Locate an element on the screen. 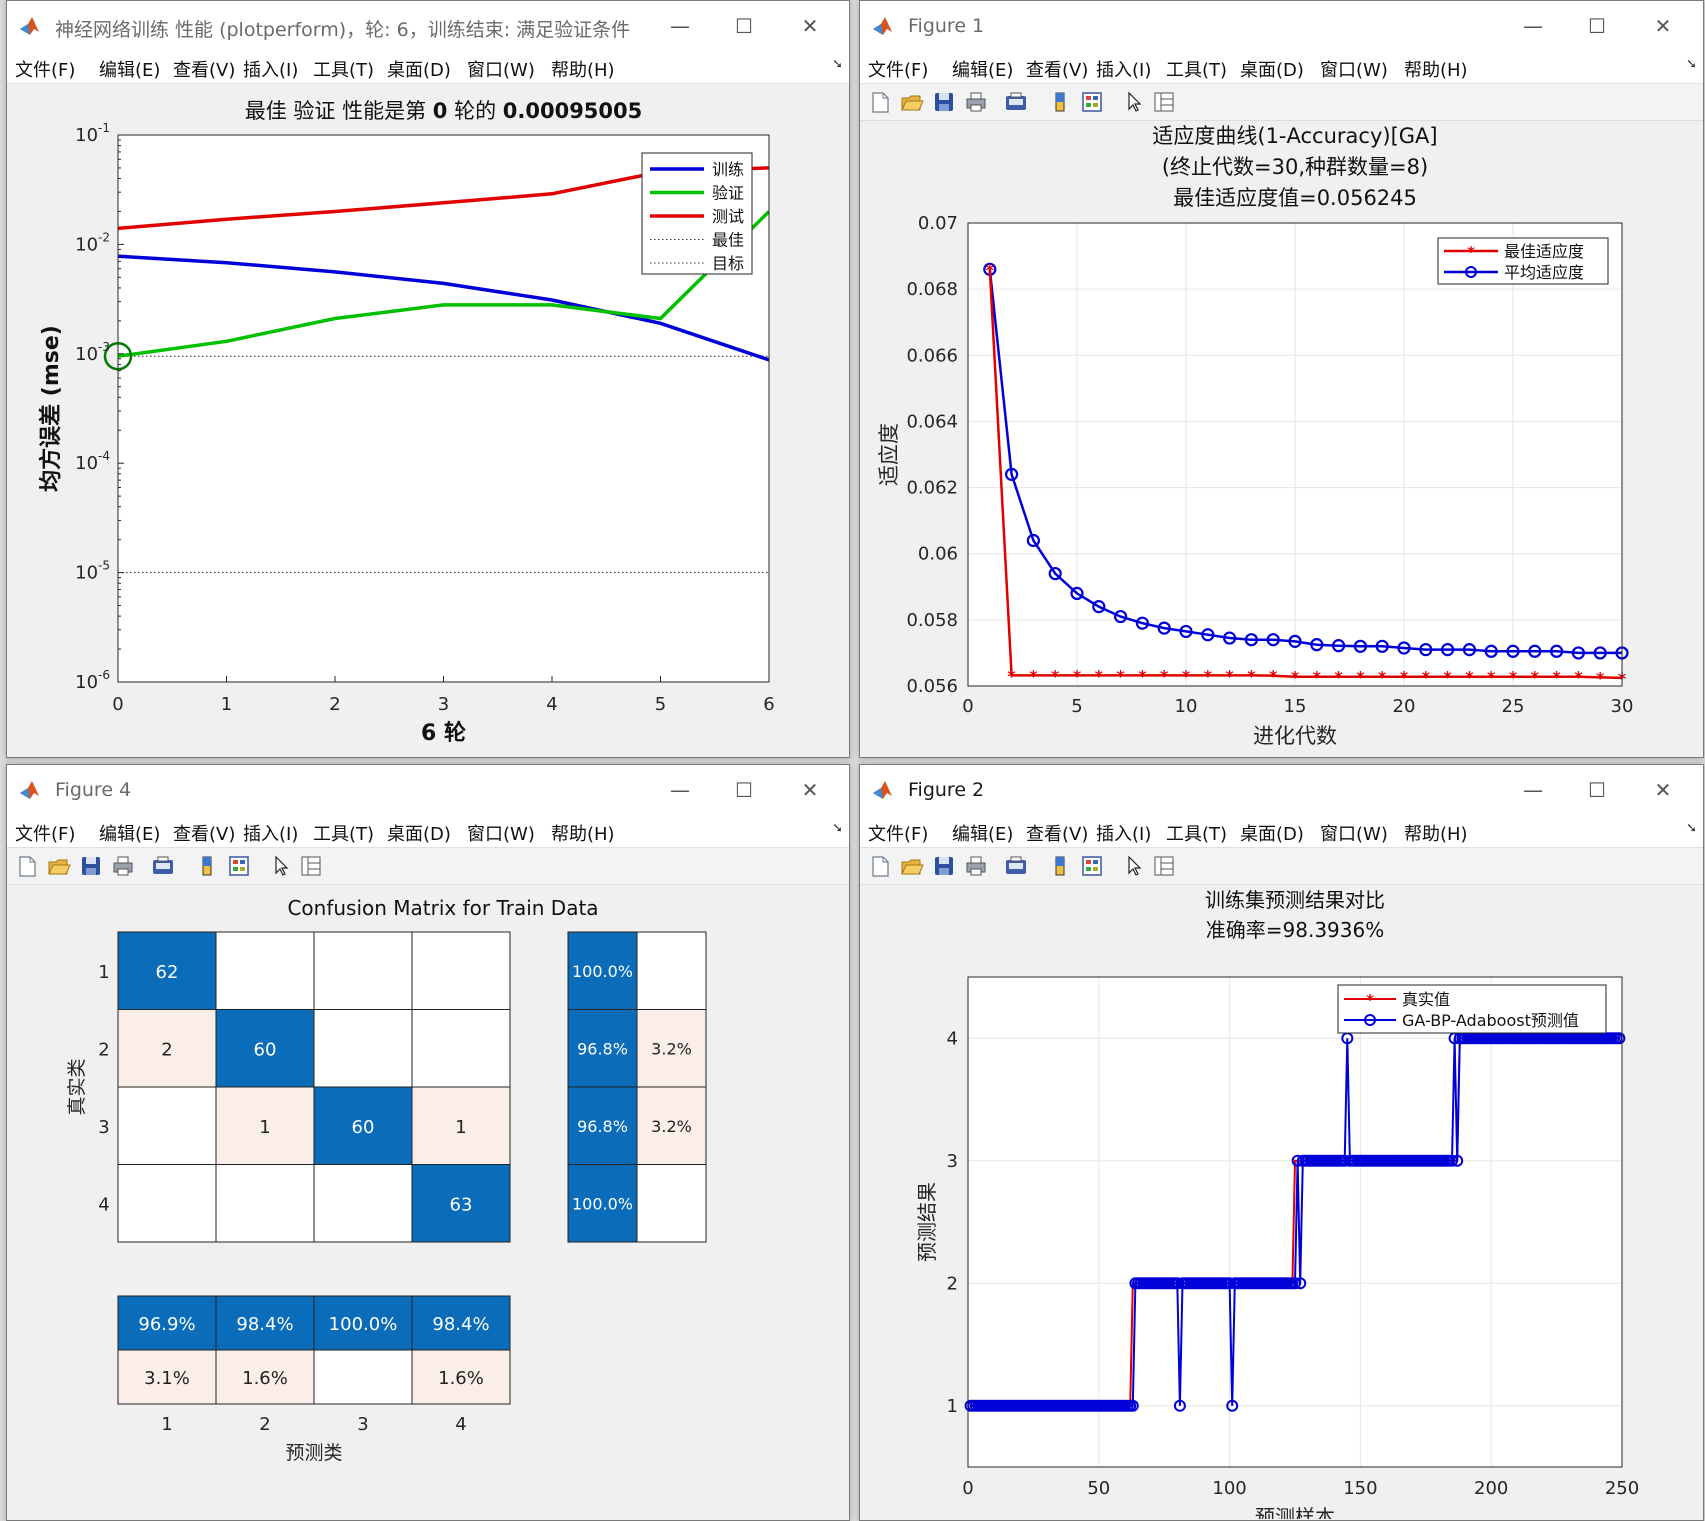  title-bar: Figure 2 — ☐ ✕ is located at coordinates (1281, 790).